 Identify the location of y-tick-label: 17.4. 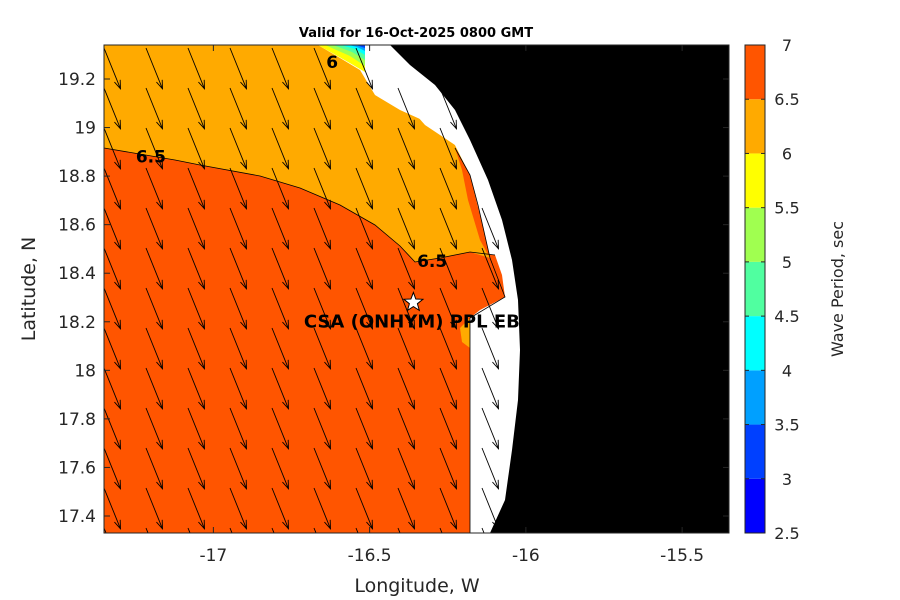
(77, 517).